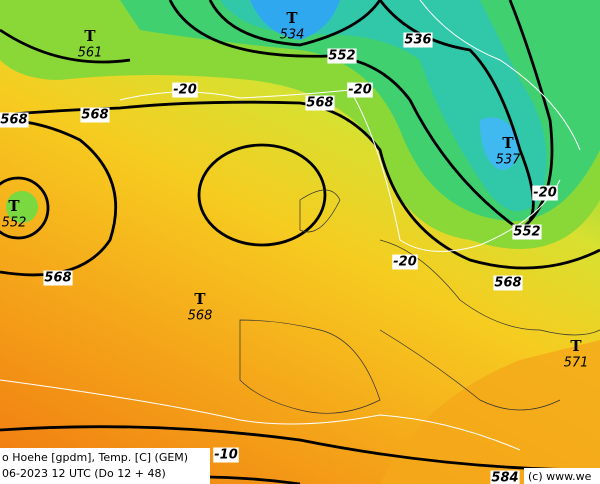 The height and width of the screenshot is (484, 600). What do you see at coordinates (200, 316) in the screenshot?
I see `low-value: 568` at bounding box center [200, 316].